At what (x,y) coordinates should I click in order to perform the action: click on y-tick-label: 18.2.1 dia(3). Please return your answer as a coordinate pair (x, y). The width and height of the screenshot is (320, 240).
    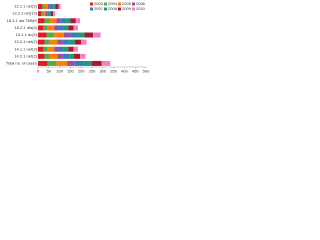
    Looking at the image, I should click on (26, 27).